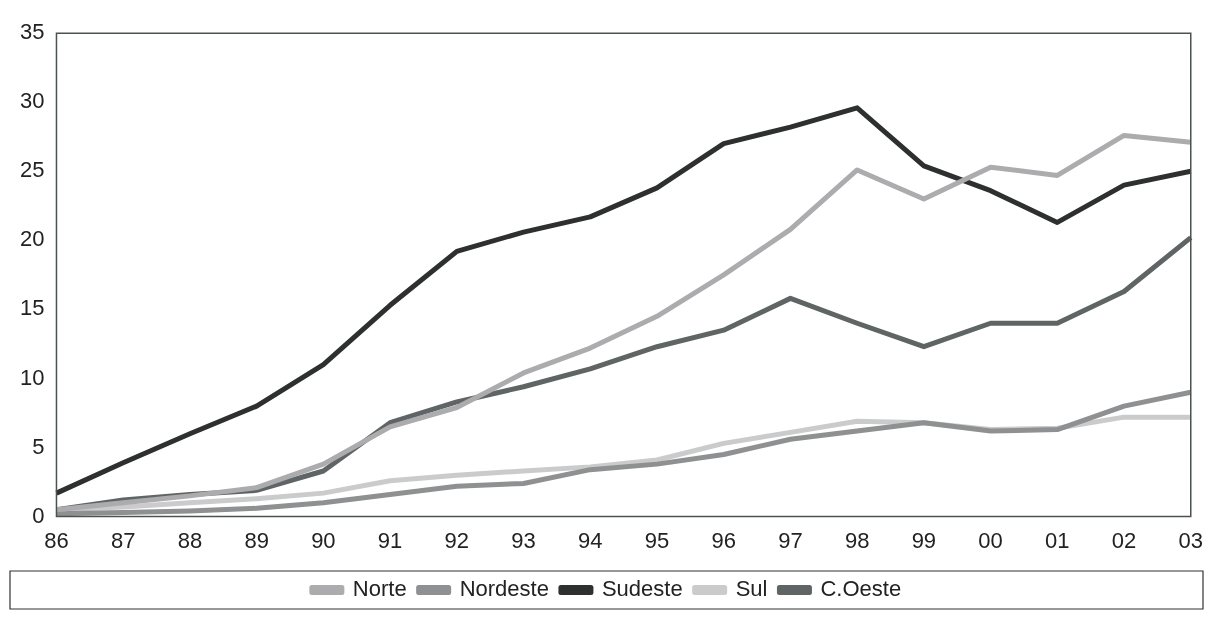  Describe the element at coordinates (32, 377) in the screenshot. I see `y-tick-label: 10` at that location.